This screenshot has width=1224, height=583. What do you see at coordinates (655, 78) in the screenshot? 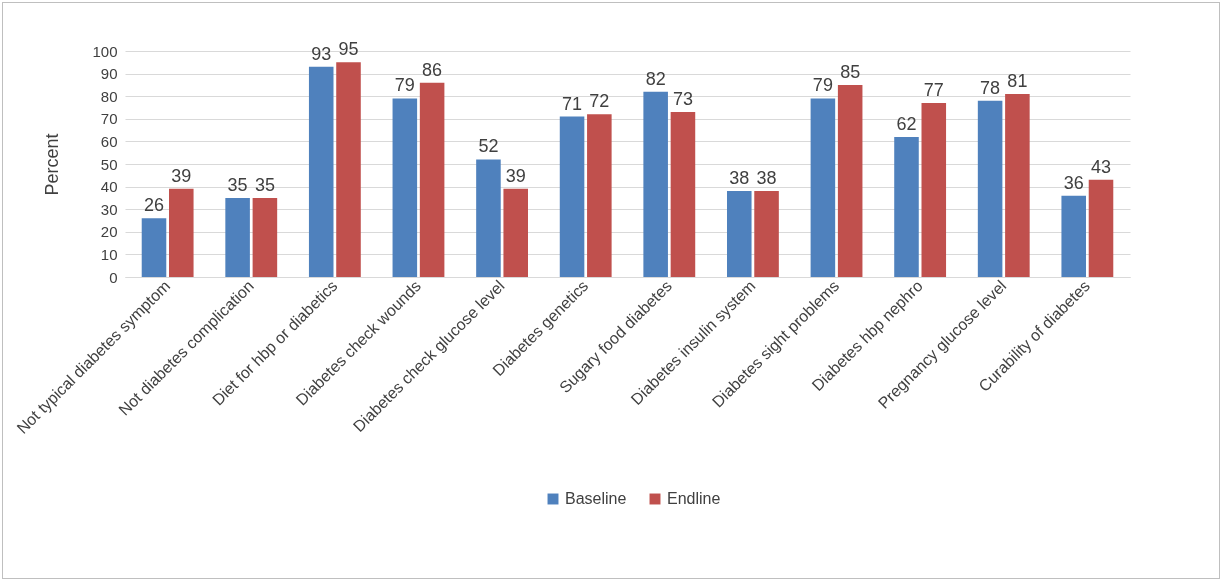
I see `data-label: 82` at bounding box center [655, 78].